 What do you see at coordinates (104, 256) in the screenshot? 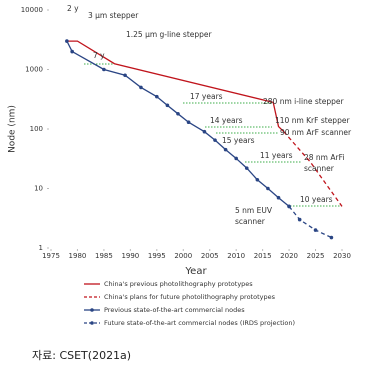
I see `x-tick-label: 1985` at bounding box center [104, 256].